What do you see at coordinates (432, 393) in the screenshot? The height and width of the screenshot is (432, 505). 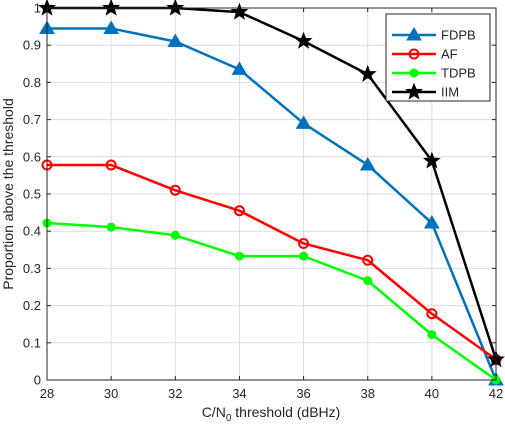 I see `x-tick-label: 40` at bounding box center [432, 393].